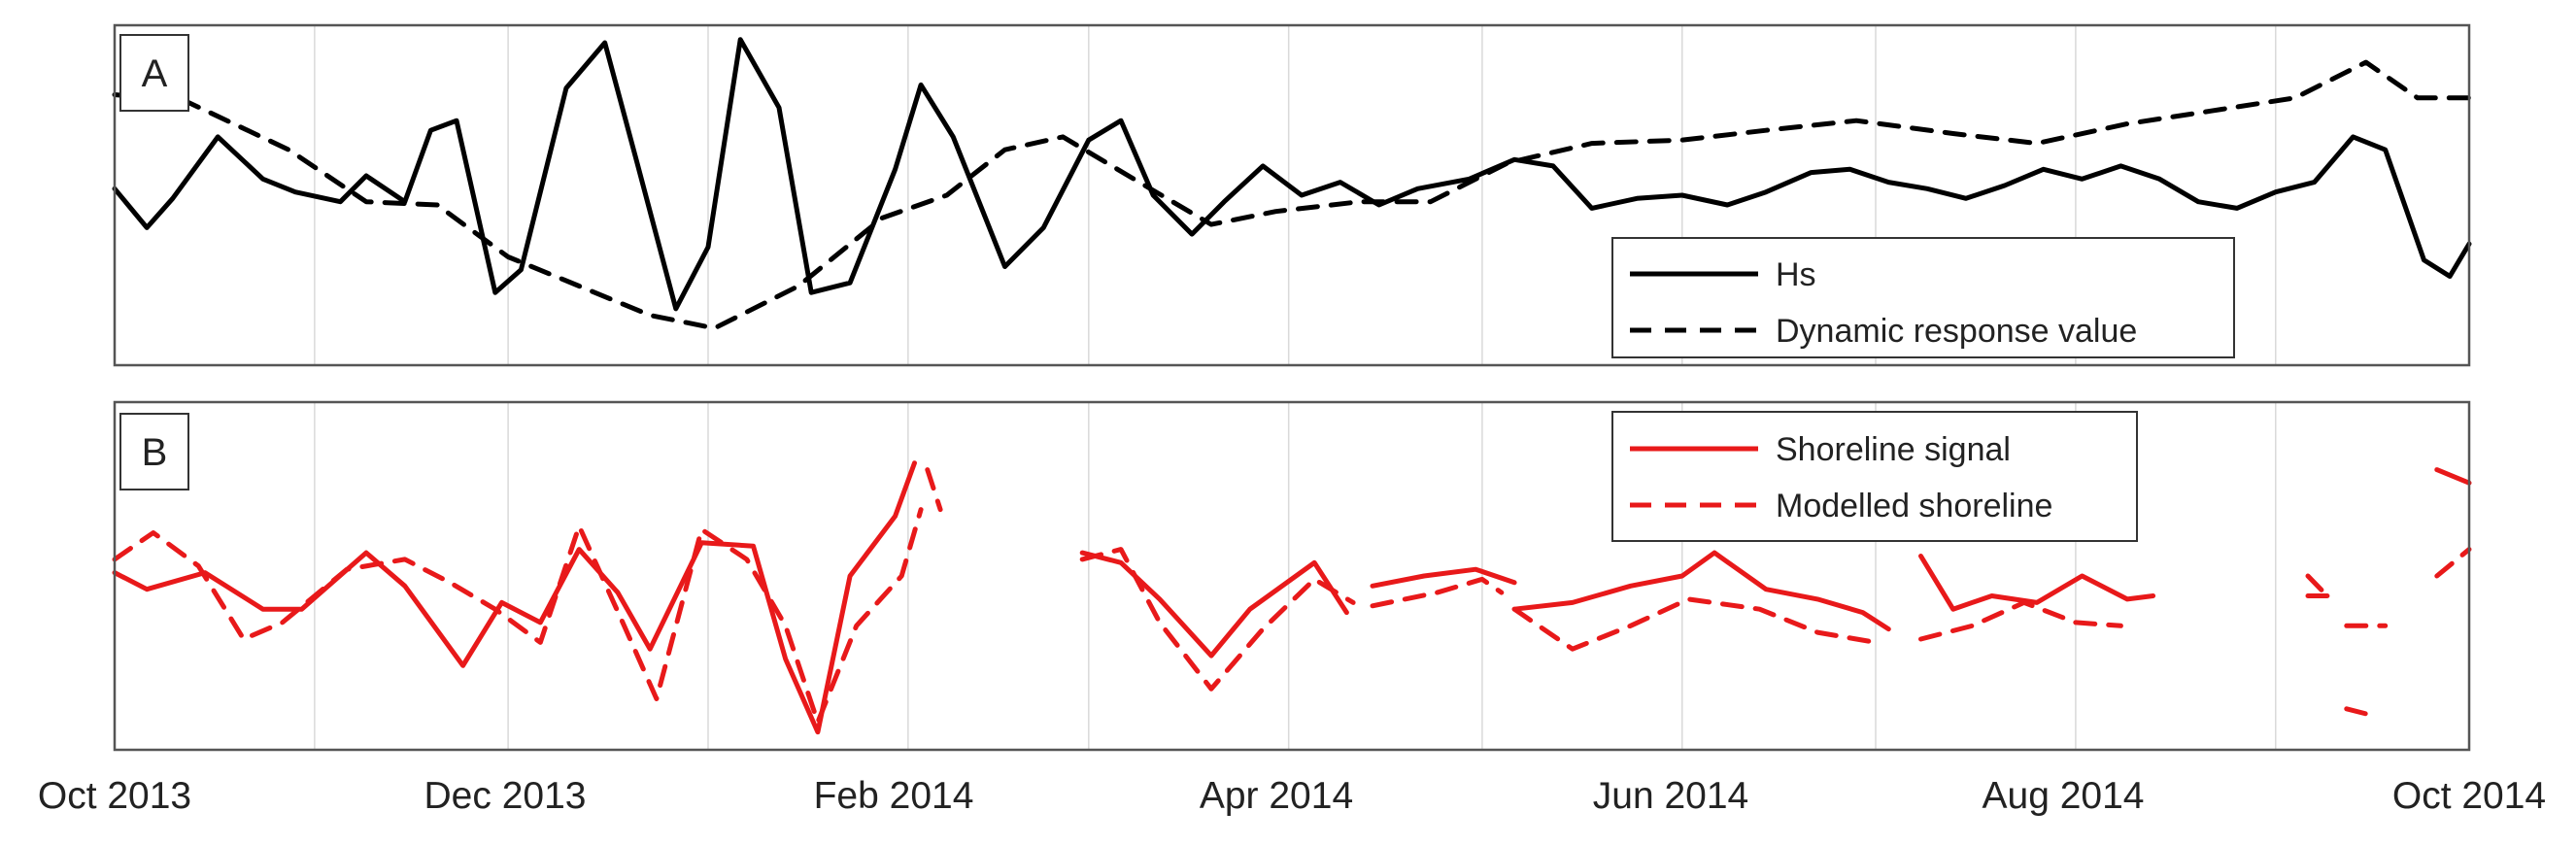  I want to click on panel-label-a: A, so click(155, 73).